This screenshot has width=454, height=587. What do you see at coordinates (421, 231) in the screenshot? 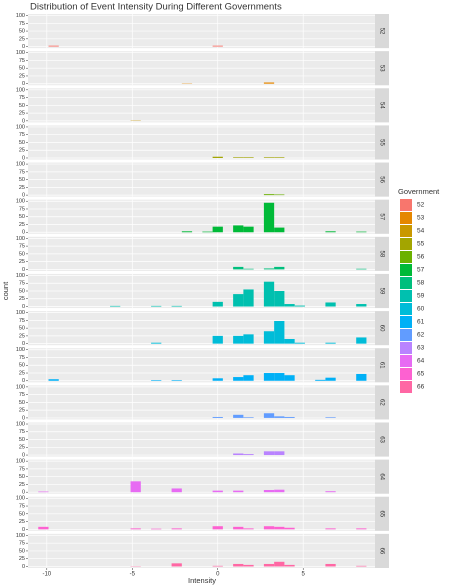
I see `legend-label: 54` at bounding box center [421, 231].